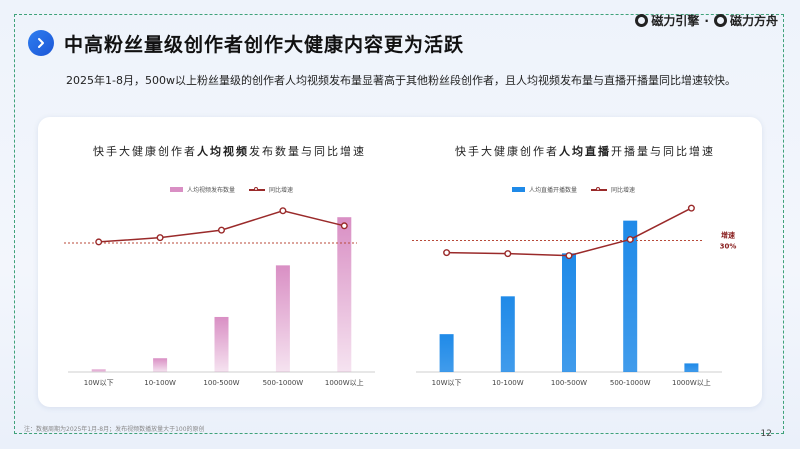  Describe the element at coordinates (114, 429) in the screenshot. I see `footnote: 注：数据周期为2025年1月-8月；发布视频数播放量大于100的原创` at that location.